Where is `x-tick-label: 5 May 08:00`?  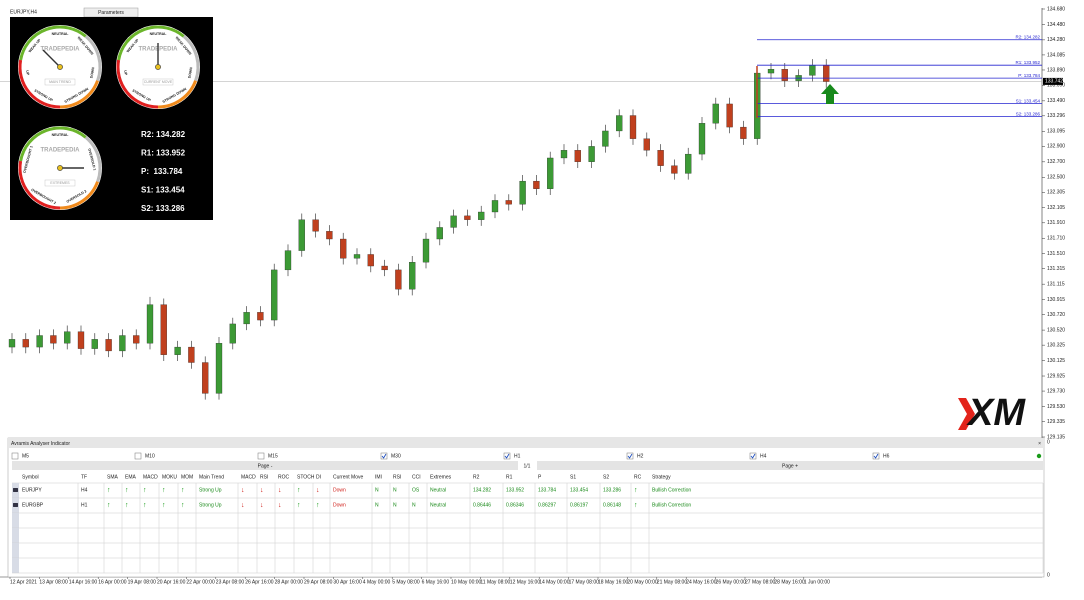
x-tick-label: 5 May 08:00 is located at coordinates (406, 582).